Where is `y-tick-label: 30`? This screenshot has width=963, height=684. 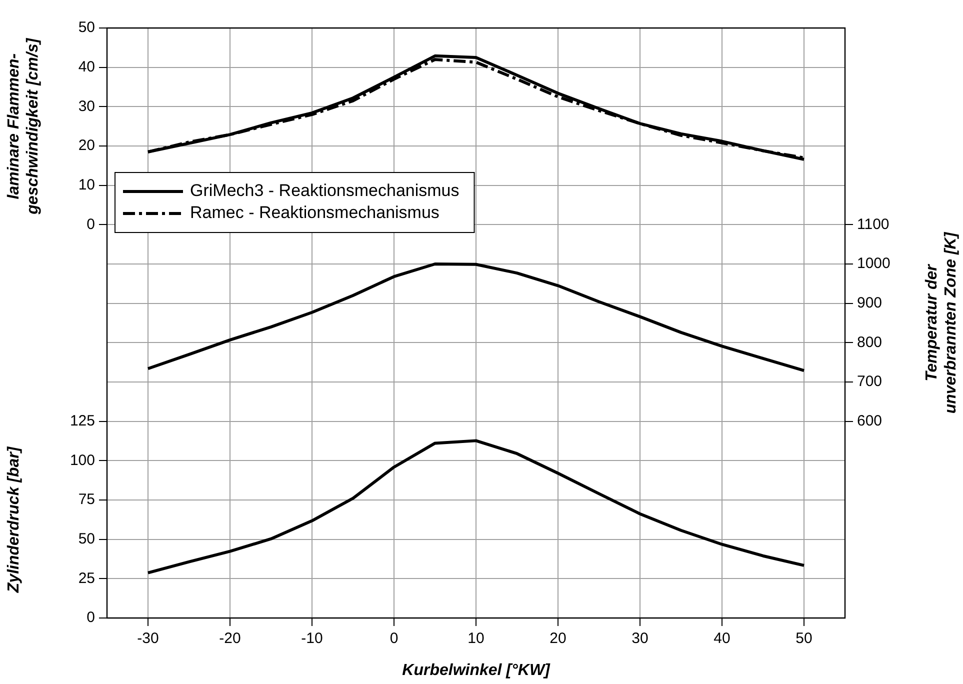
y-tick-label: 30 is located at coordinates (86, 106).